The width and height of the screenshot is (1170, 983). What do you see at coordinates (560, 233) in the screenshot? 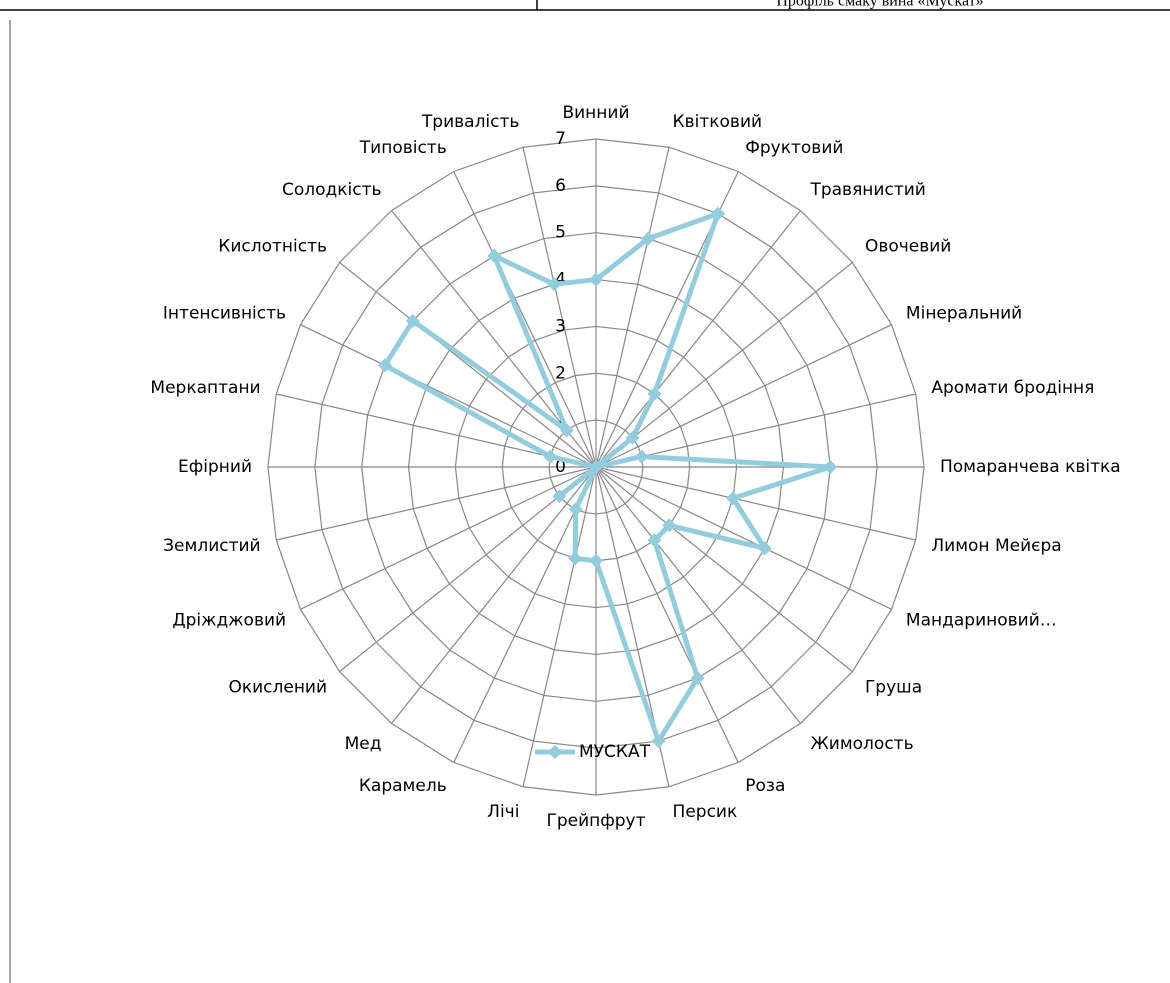
I see `tick-label: 5` at bounding box center [560, 233].